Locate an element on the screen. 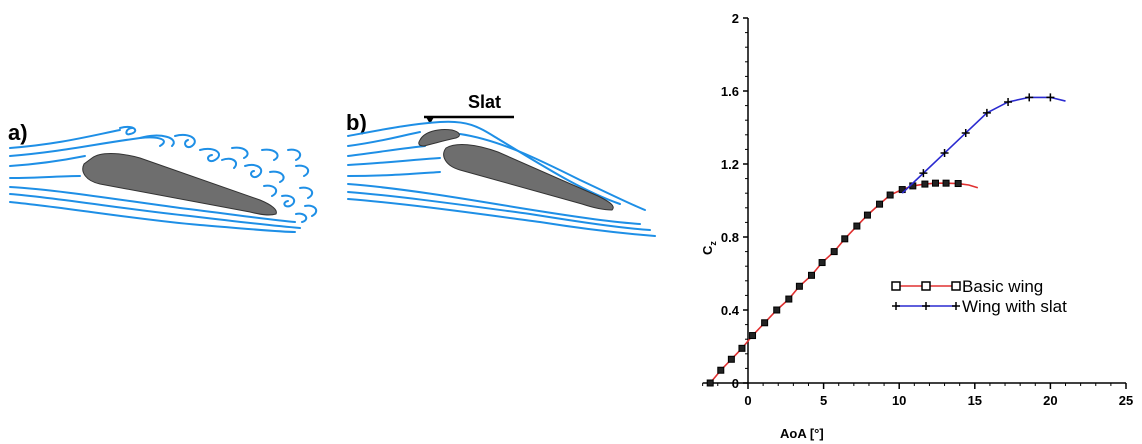 The image size is (1142, 444). x-tick-label: 20 is located at coordinates (1050, 400).